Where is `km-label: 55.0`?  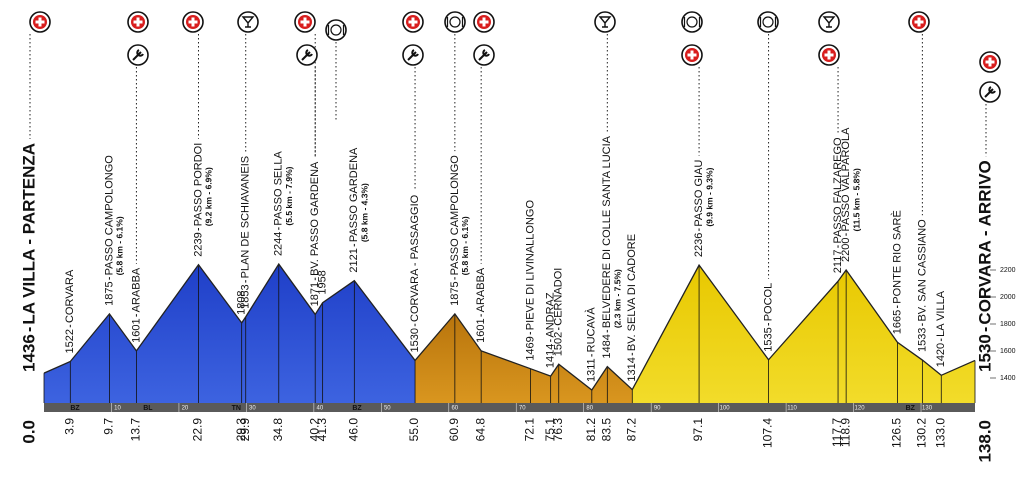 km-label: 55.0 is located at coordinates (414, 430).